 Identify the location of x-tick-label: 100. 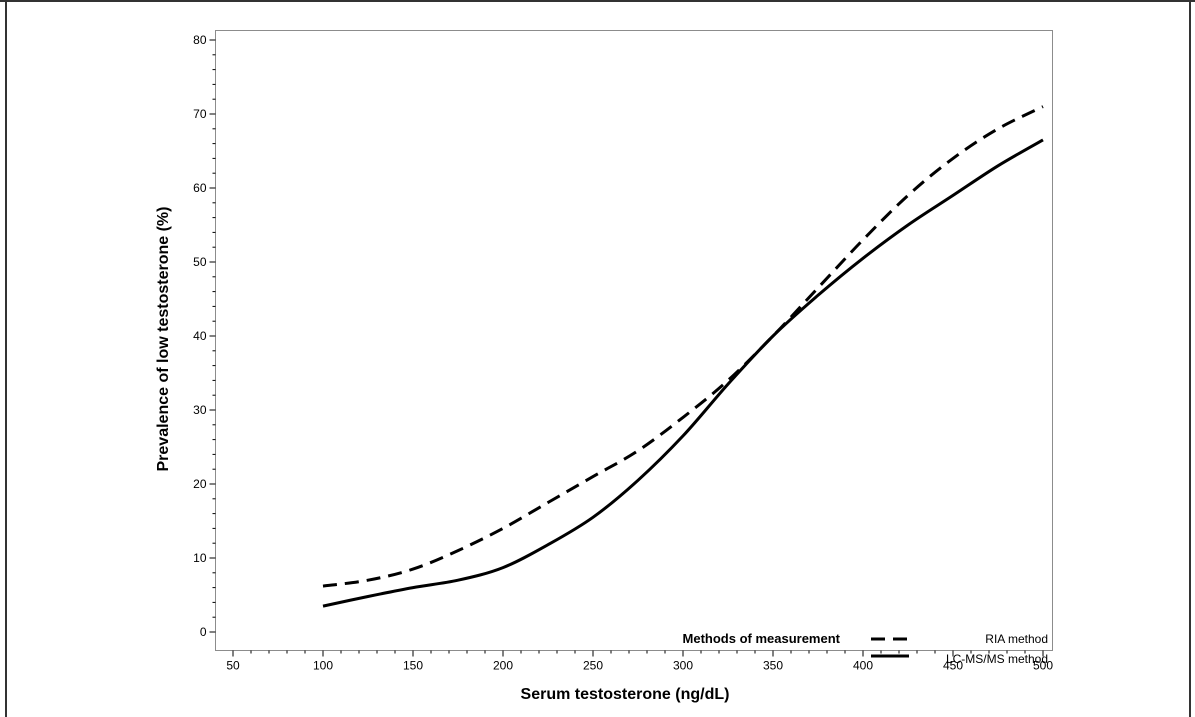
(323, 666).